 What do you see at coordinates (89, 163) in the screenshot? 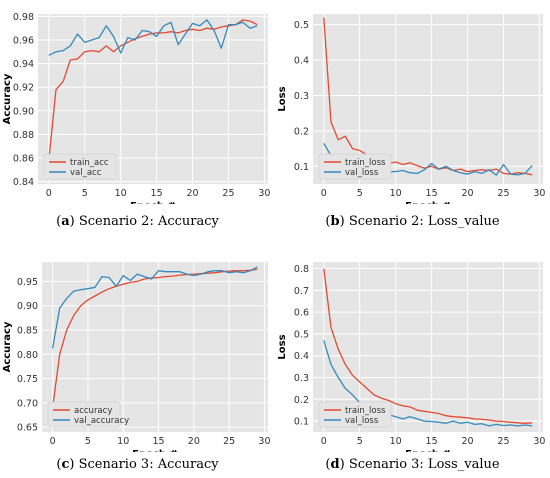
I see `legend-label: train_acc` at bounding box center [89, 163].